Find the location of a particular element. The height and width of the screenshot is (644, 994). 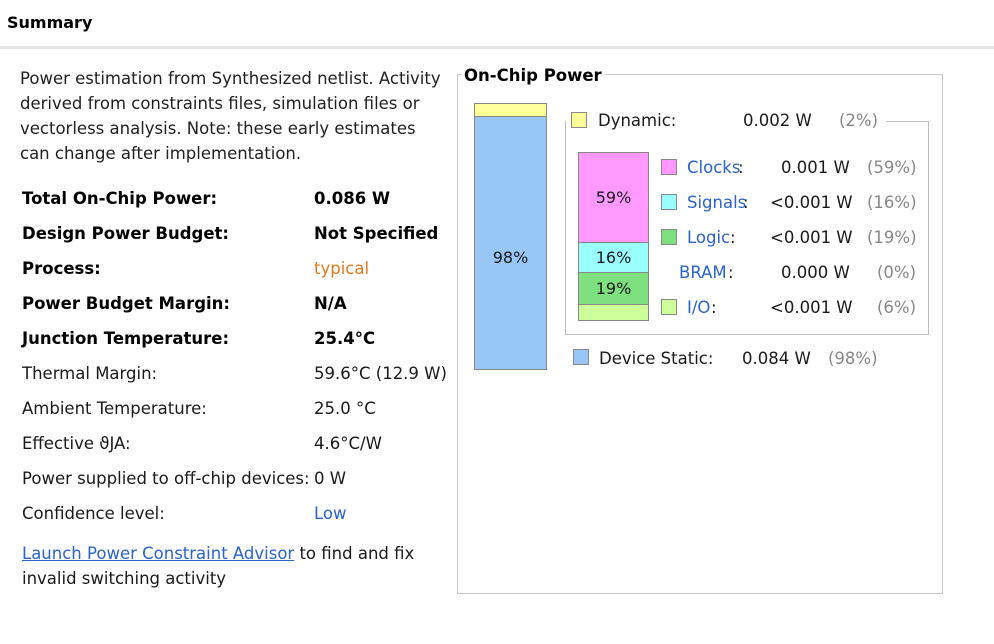

row-label: Power supplied to off-chip devices: is located at coordinates (166, 478).